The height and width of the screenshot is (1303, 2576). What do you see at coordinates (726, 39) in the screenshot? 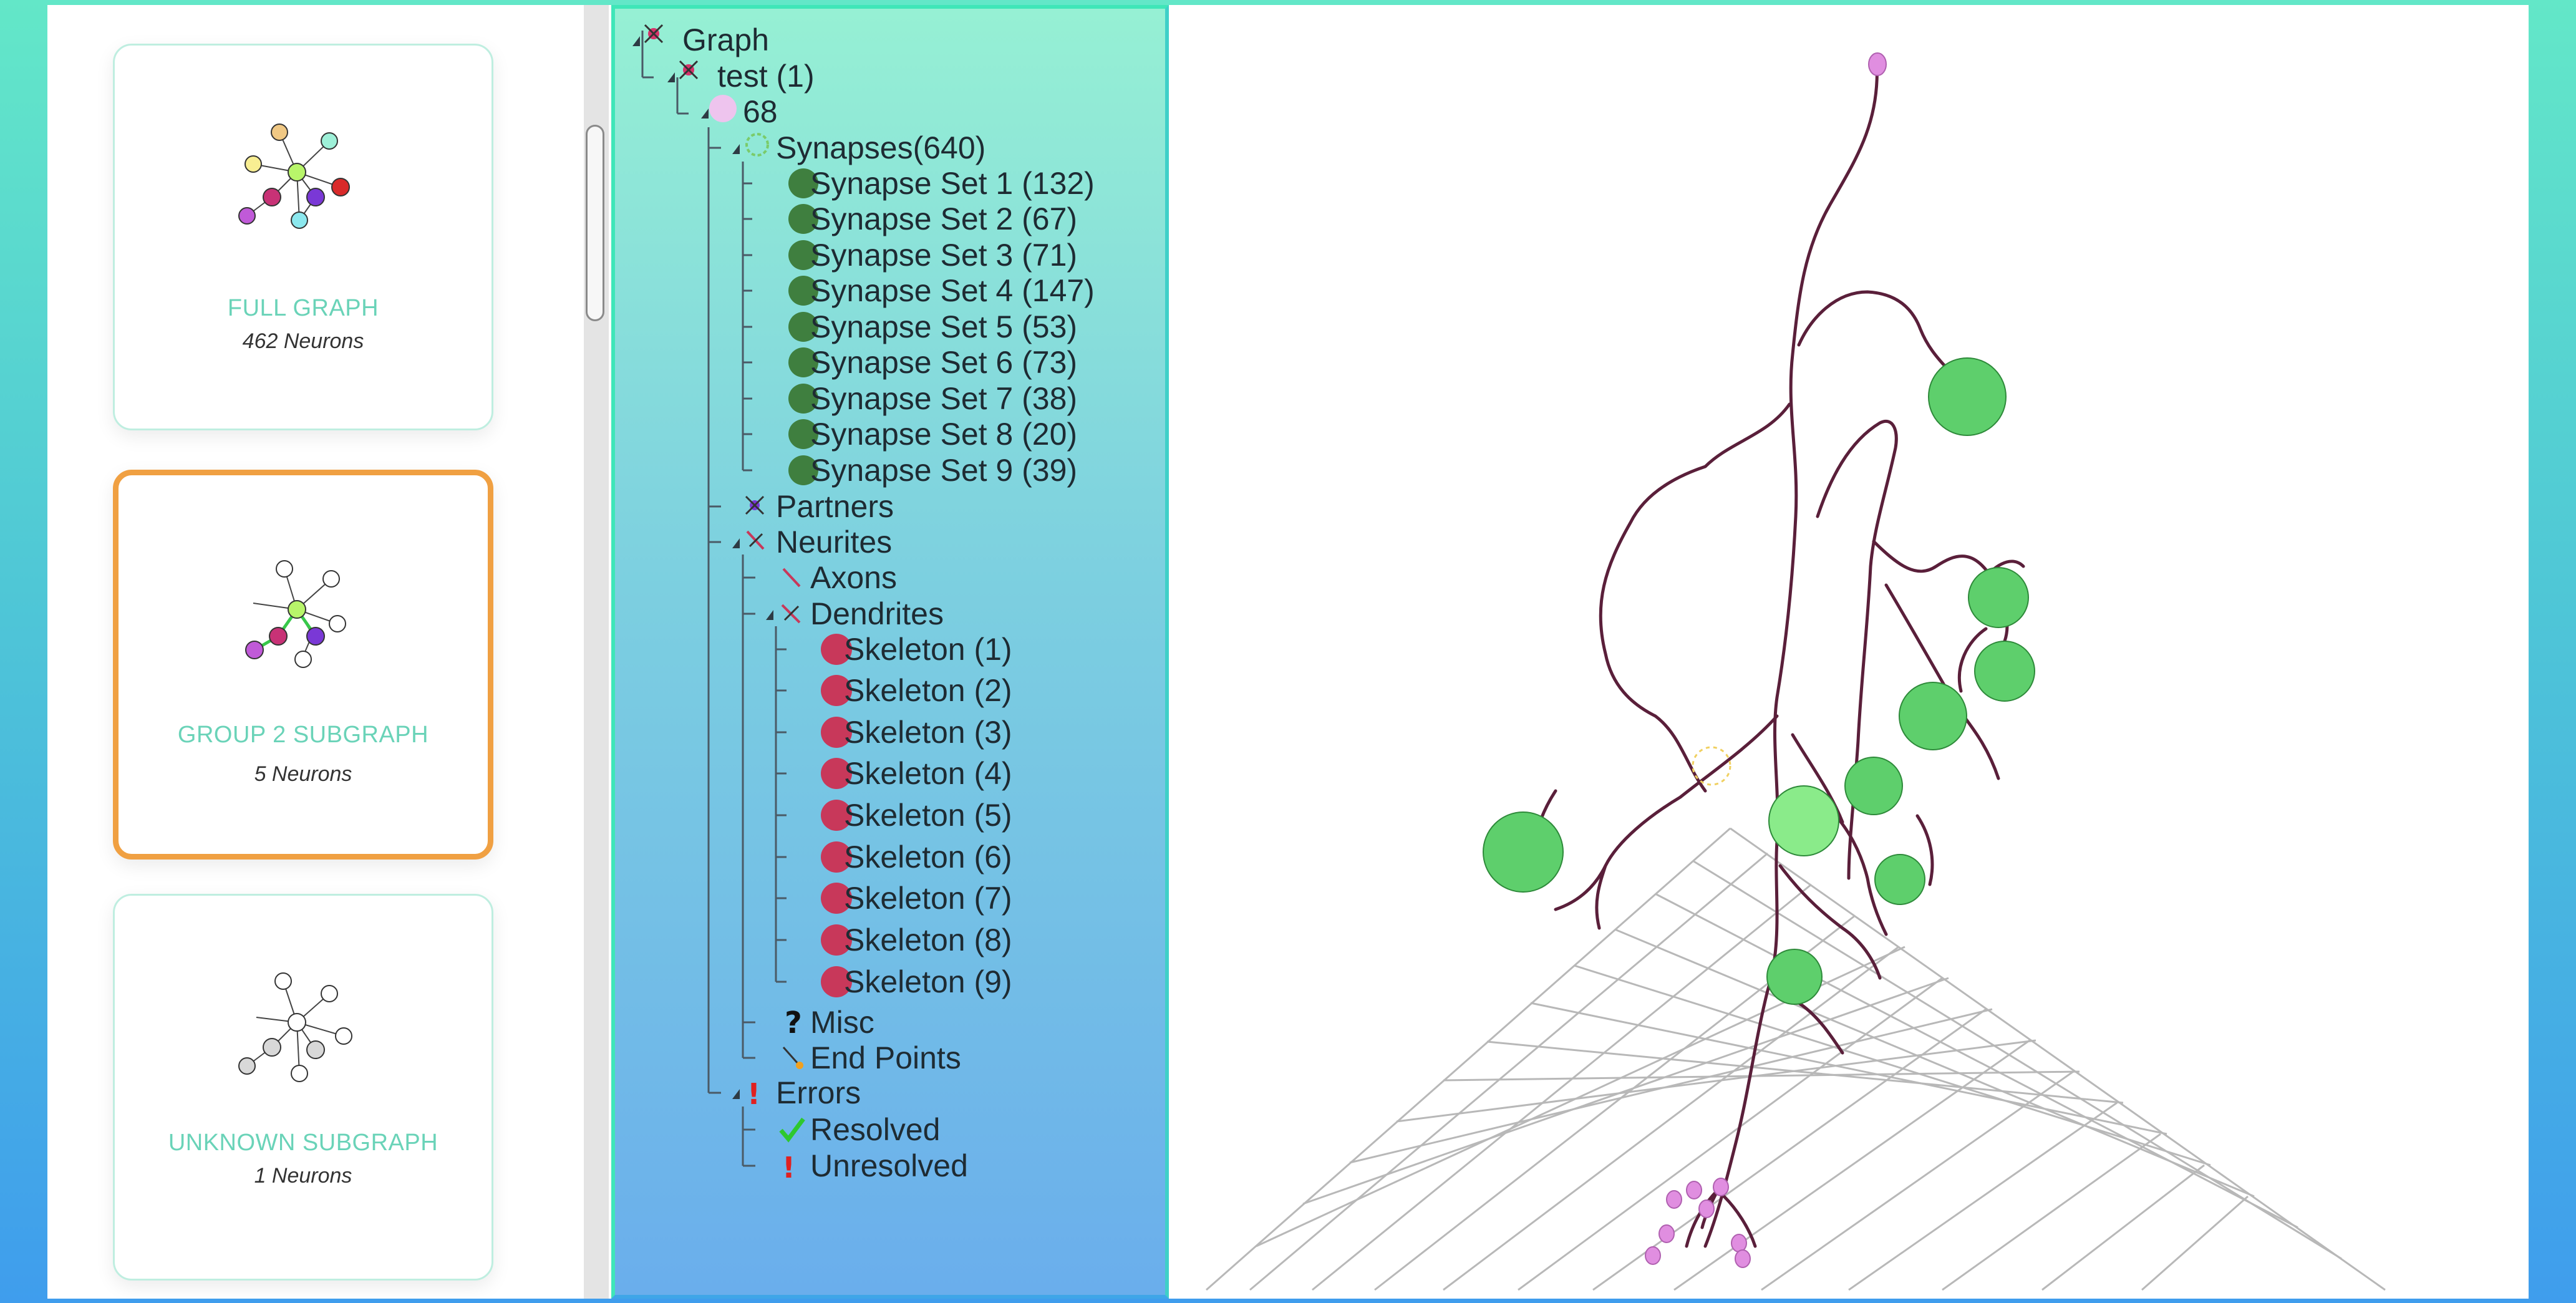
I see `tree-node-graph: Graph` at bounding box center [726, 39].